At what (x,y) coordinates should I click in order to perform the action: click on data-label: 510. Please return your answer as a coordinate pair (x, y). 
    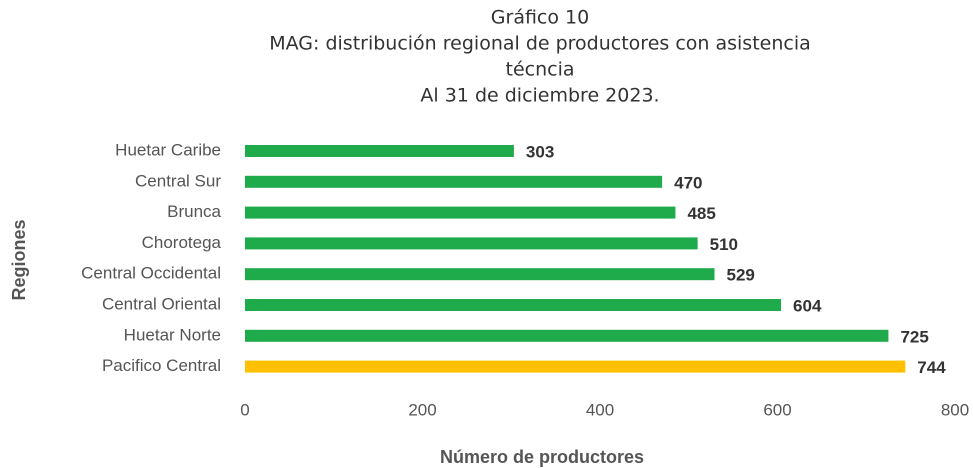
    Looking at the image, I should click on (724, 244).